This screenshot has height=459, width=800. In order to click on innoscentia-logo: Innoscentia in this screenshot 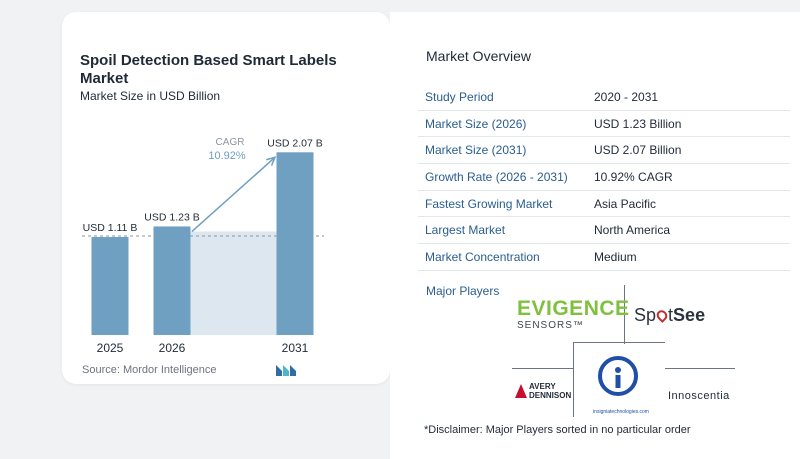, I will do `click(708, 395)`.